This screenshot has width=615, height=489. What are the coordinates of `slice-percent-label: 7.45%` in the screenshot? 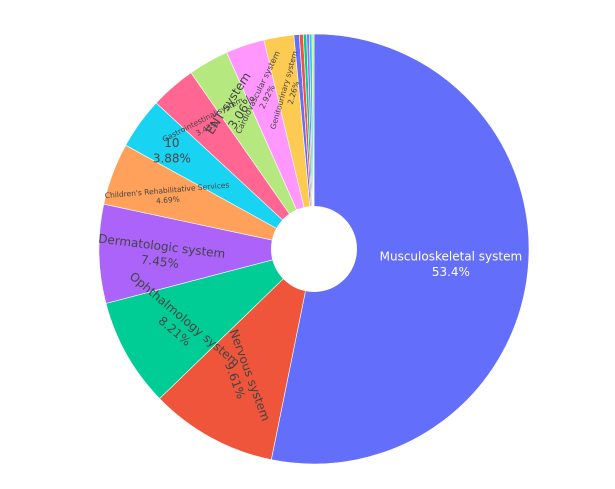 It's located at (160, 261).